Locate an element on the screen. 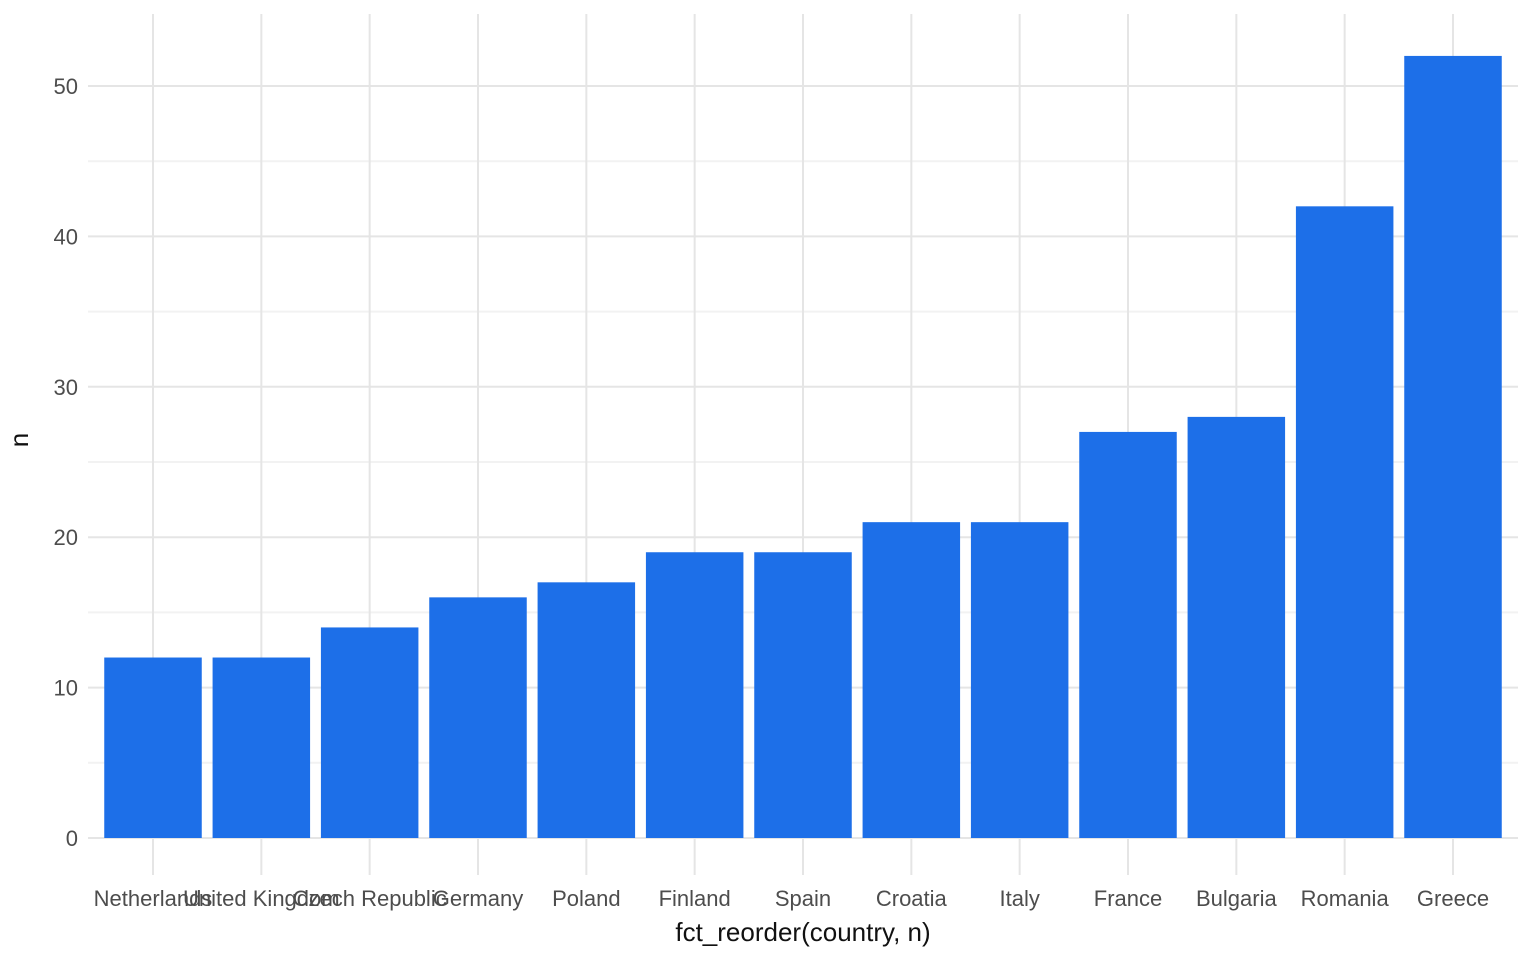  bar-romania is located at coordinates (1344, 522).